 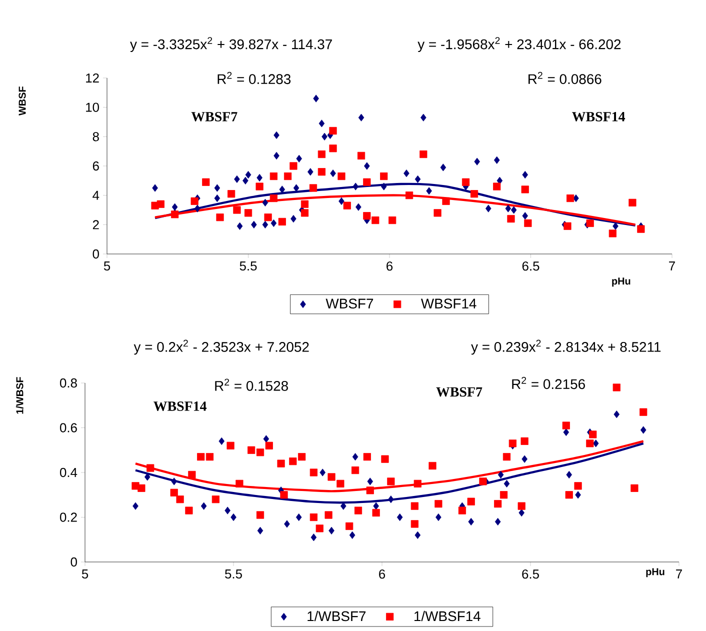 What do you see at coordinates (20, 395) in the screenshot?
I see `y-axis-title: 1/WBSF` at bounding box center [20, 395].